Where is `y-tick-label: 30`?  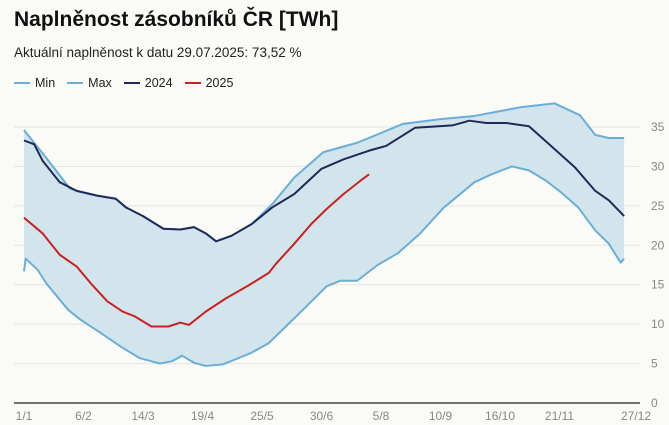 y-tick-label: 30 is located at coordinates (658, 166).